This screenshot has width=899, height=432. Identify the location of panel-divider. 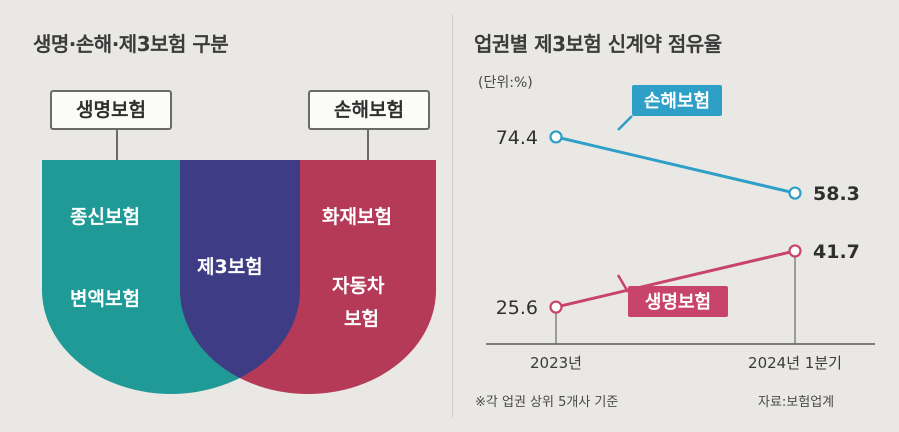
(452, 216).